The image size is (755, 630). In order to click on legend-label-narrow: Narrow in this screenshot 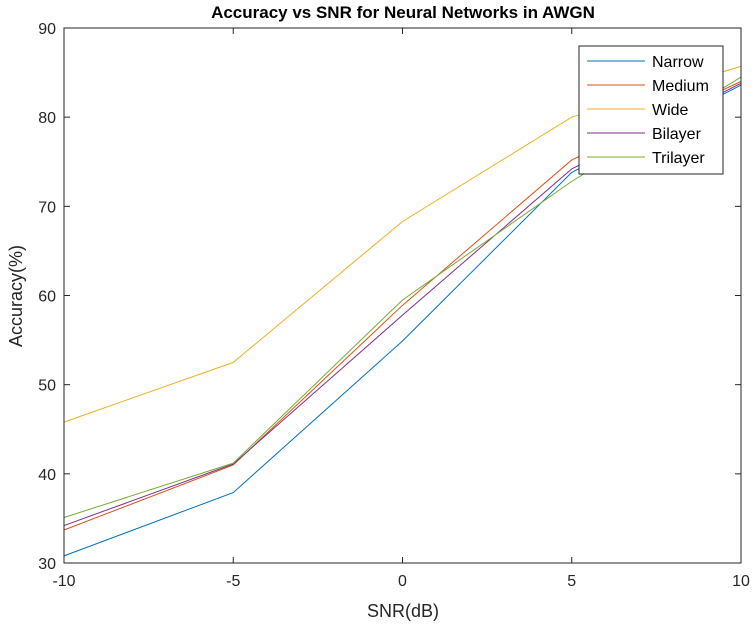, I will do `click(678, 62)`.